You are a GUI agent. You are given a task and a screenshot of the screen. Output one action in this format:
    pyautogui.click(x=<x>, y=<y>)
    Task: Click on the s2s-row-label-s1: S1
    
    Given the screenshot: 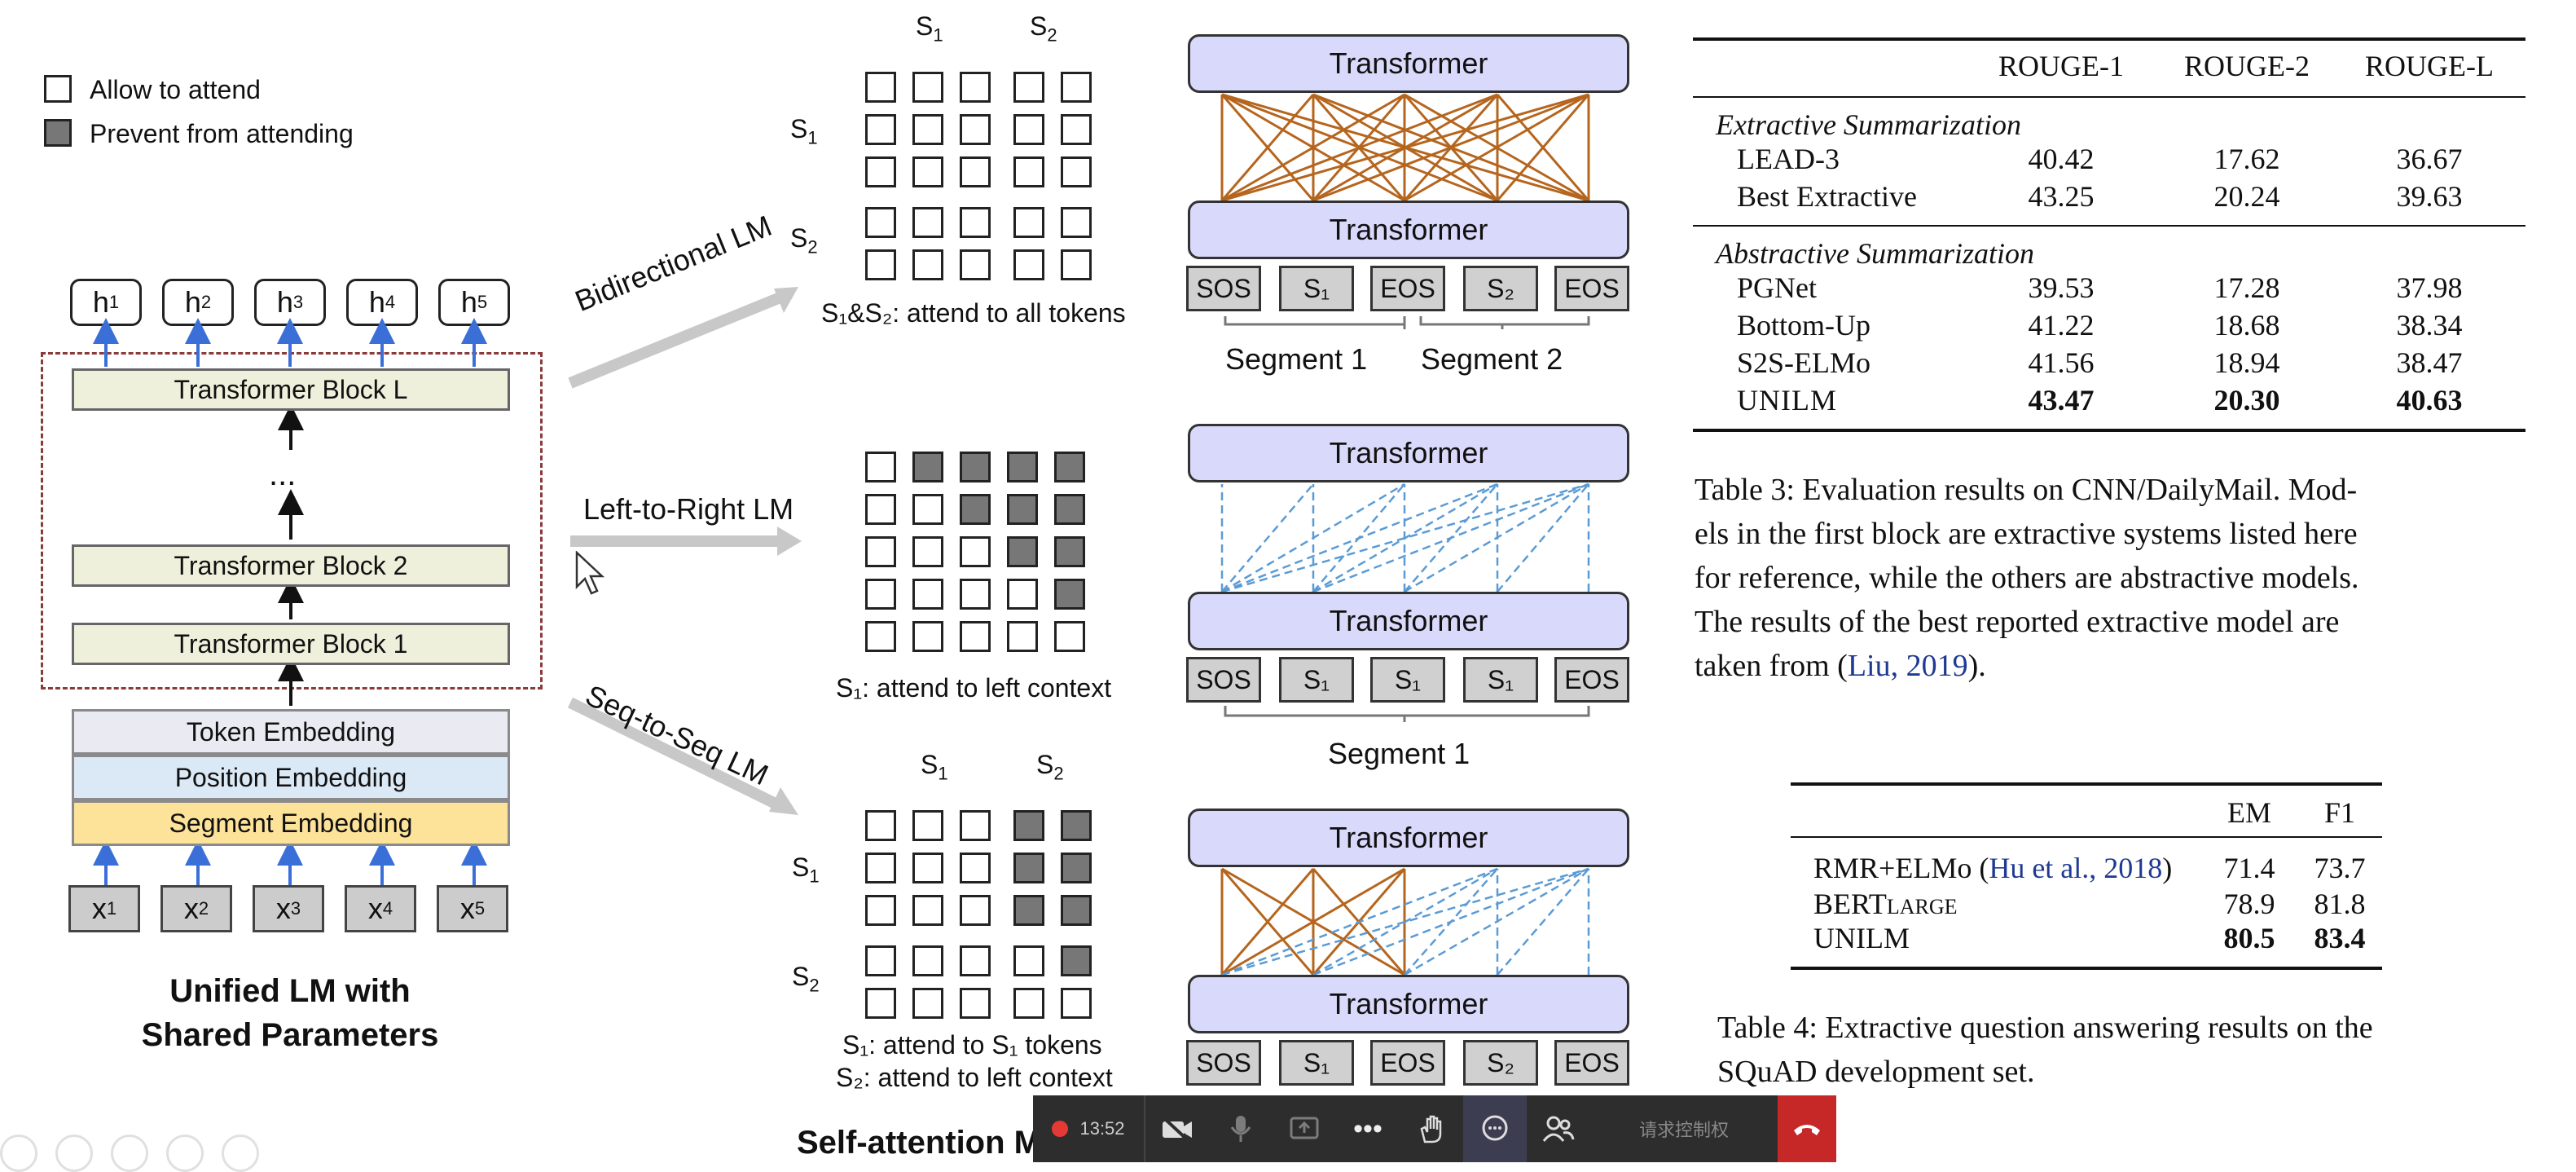 What is the action you would take?
    pyautogui.click(x=806, y=870)
    